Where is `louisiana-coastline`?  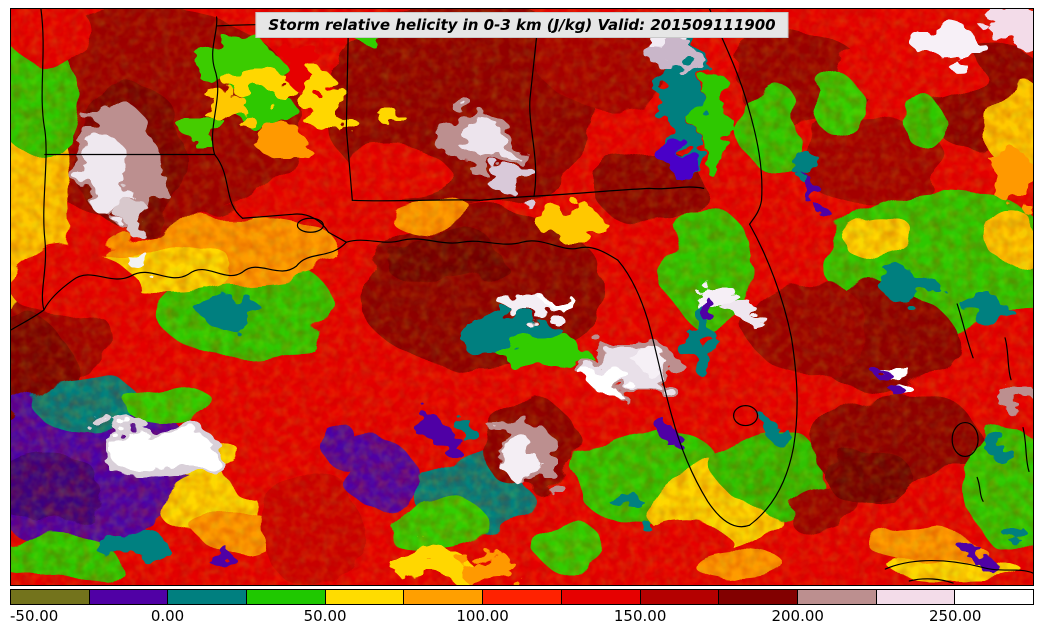 louisiana-coastline is located at coordinates (195, 276).